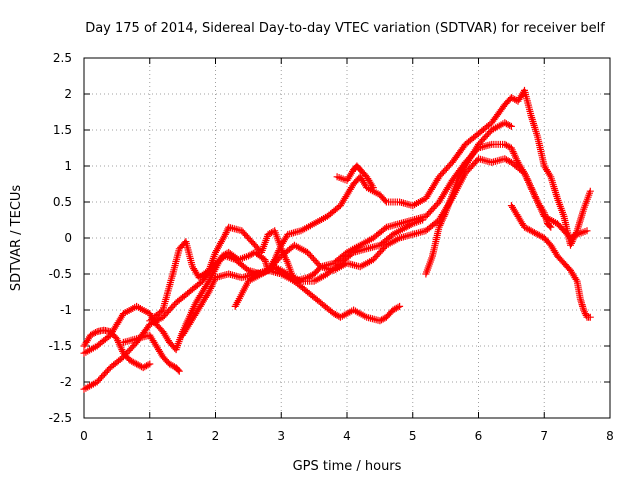 The image size is (640, 480). I want to click on x-tick-label-1: 1, so click(150, 436).